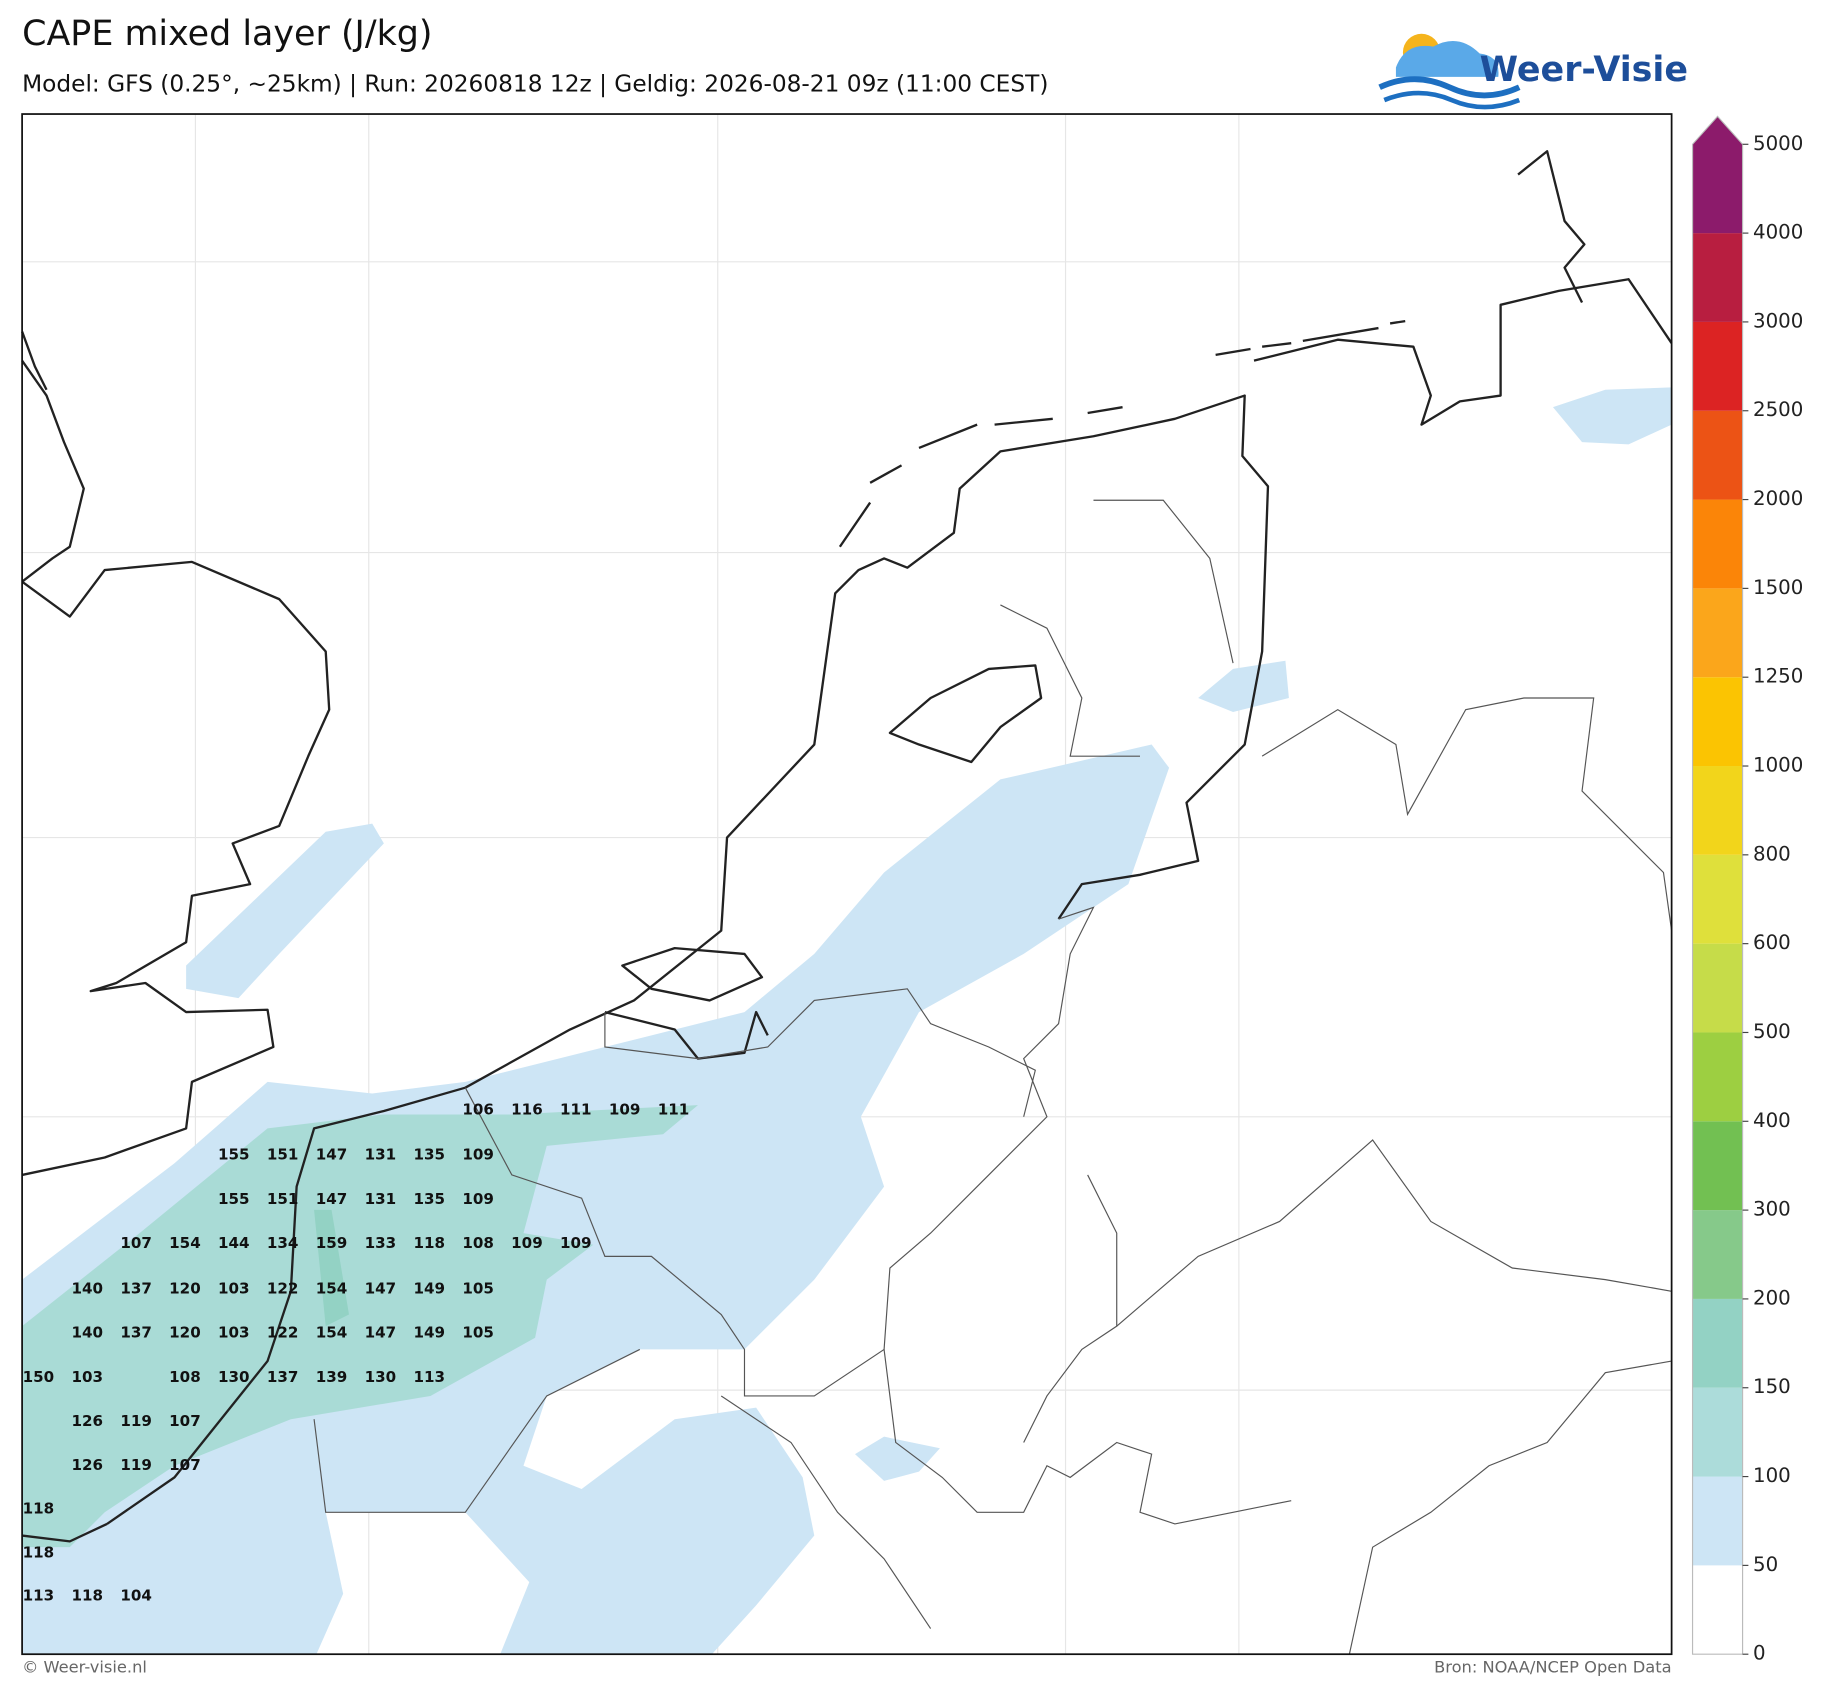 This screenshot has width=1824, height=1681. What do you see at coordinates (1778, 498) in the screenshot?
I see `colorbar-tick-label: 2000` at bounding box center [1778, 498].